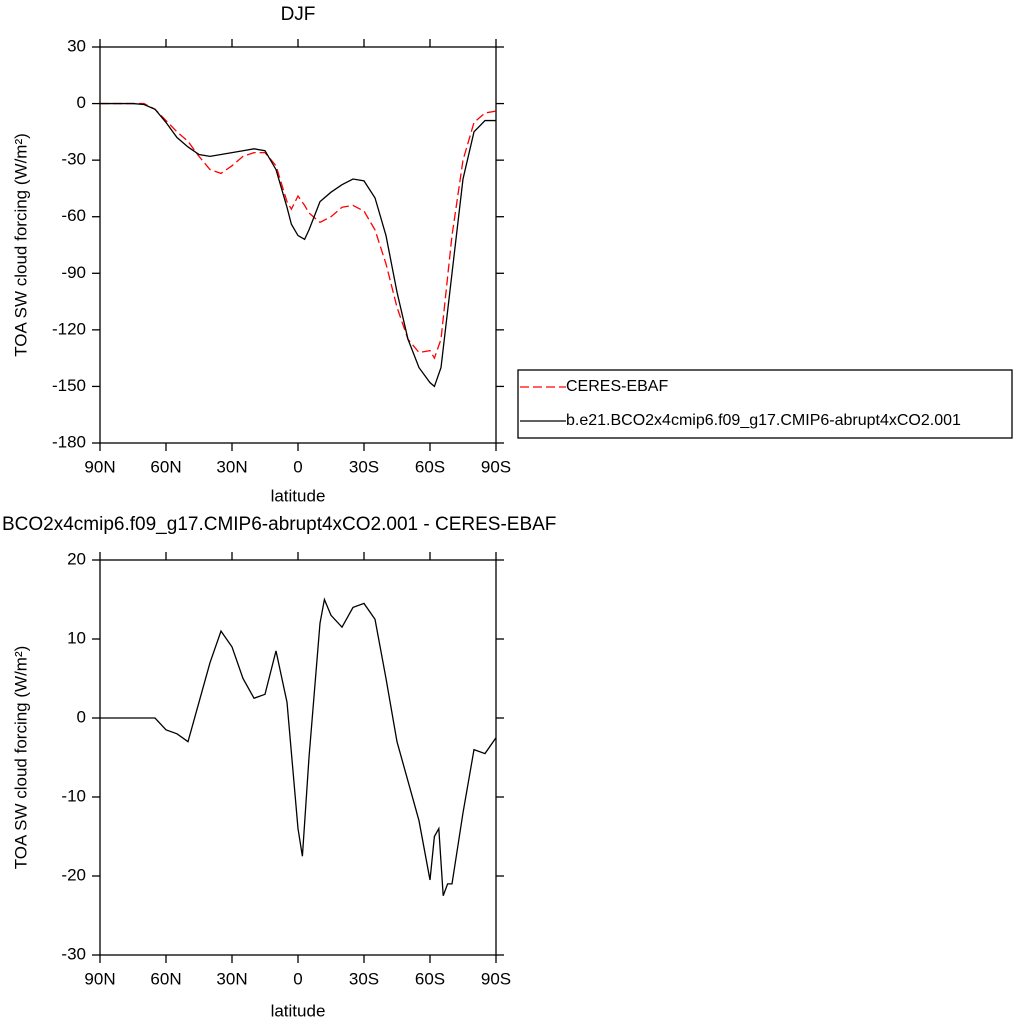 The height and width of the screenshot is (1029, 1024). What do you see at coordinates (73, 795) in the screenshot?
I see `y-tick-label: -10` at bounding box center [73, 795].